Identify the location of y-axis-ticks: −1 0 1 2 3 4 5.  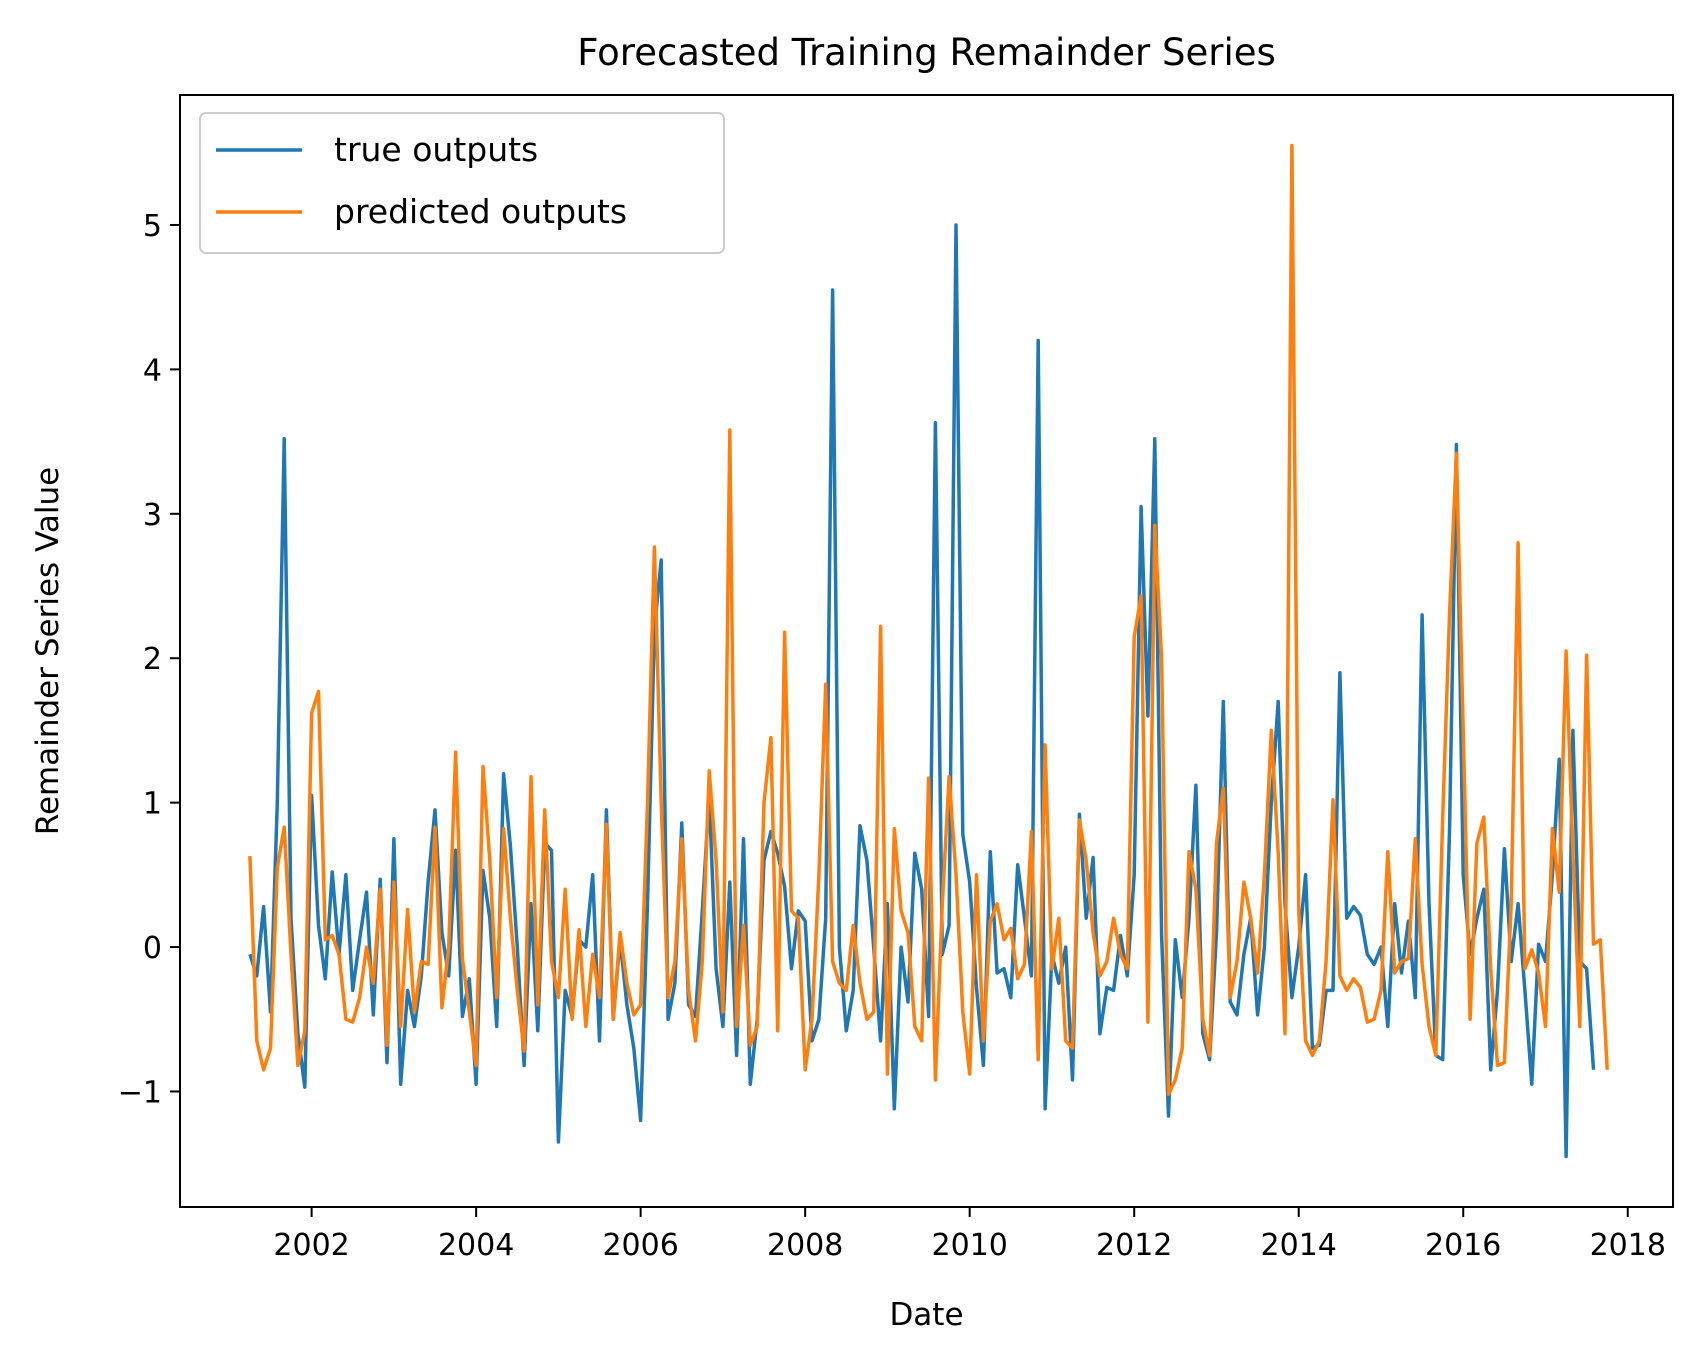
(149, 659).